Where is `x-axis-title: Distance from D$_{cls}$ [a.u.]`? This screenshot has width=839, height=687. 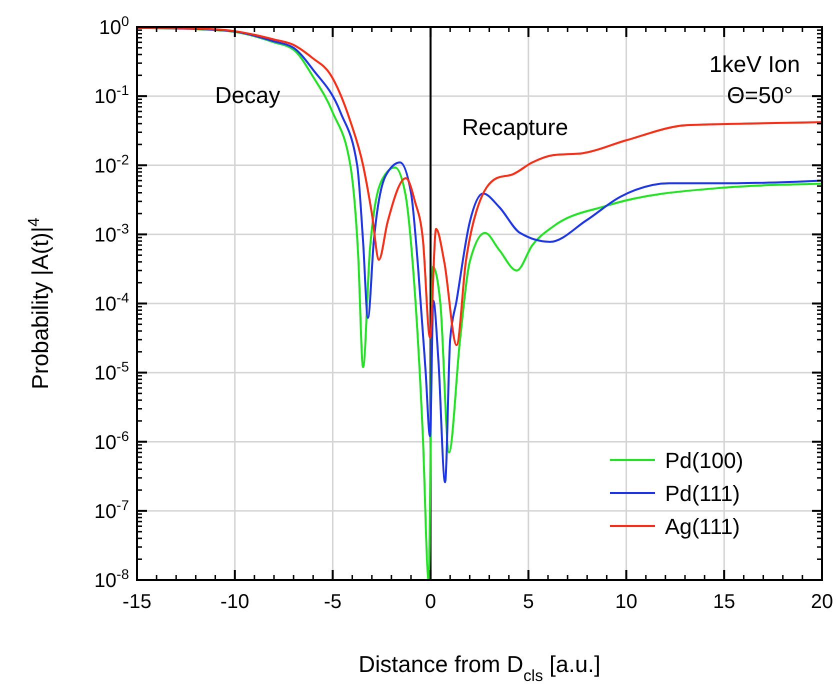 x-axis-title: Distance from D$_{cls}$ [a.u.] is located at coordinates (479, 668).